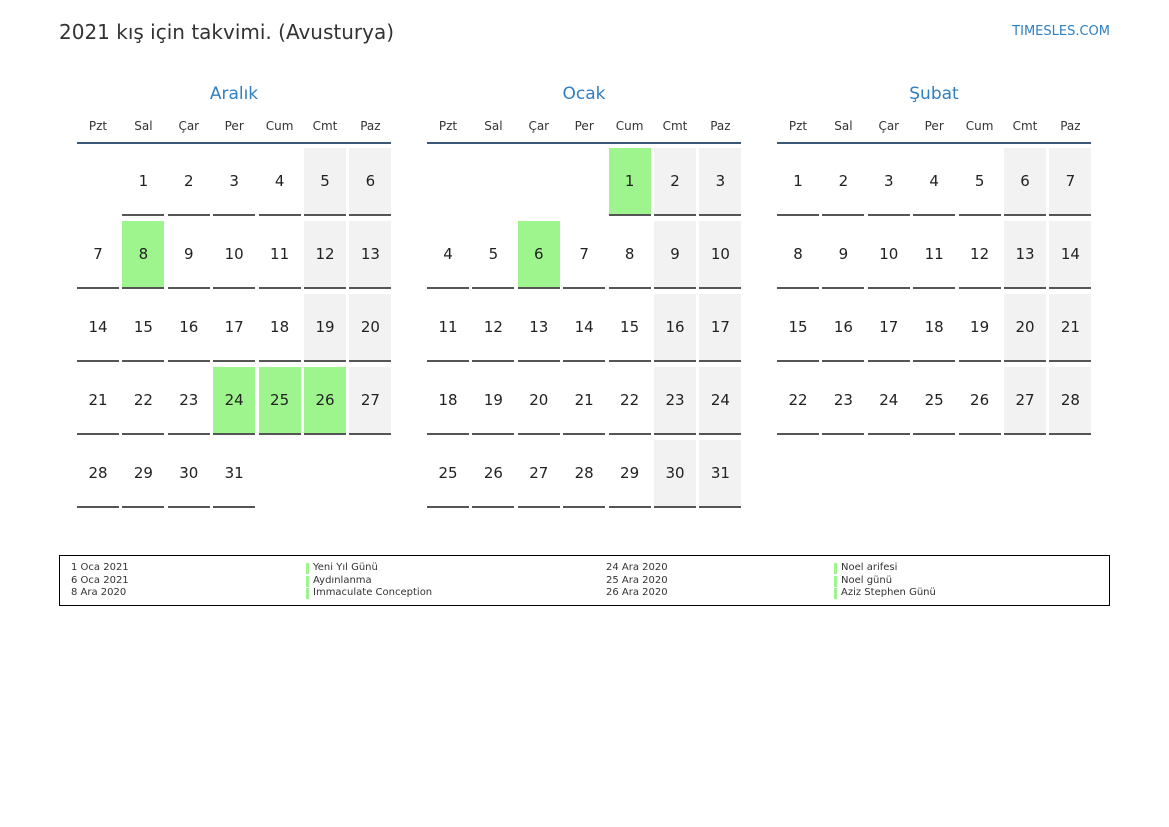 This screenshot has width=1169, height=827. I want to click on day-cell: 11, so click(934, 255).